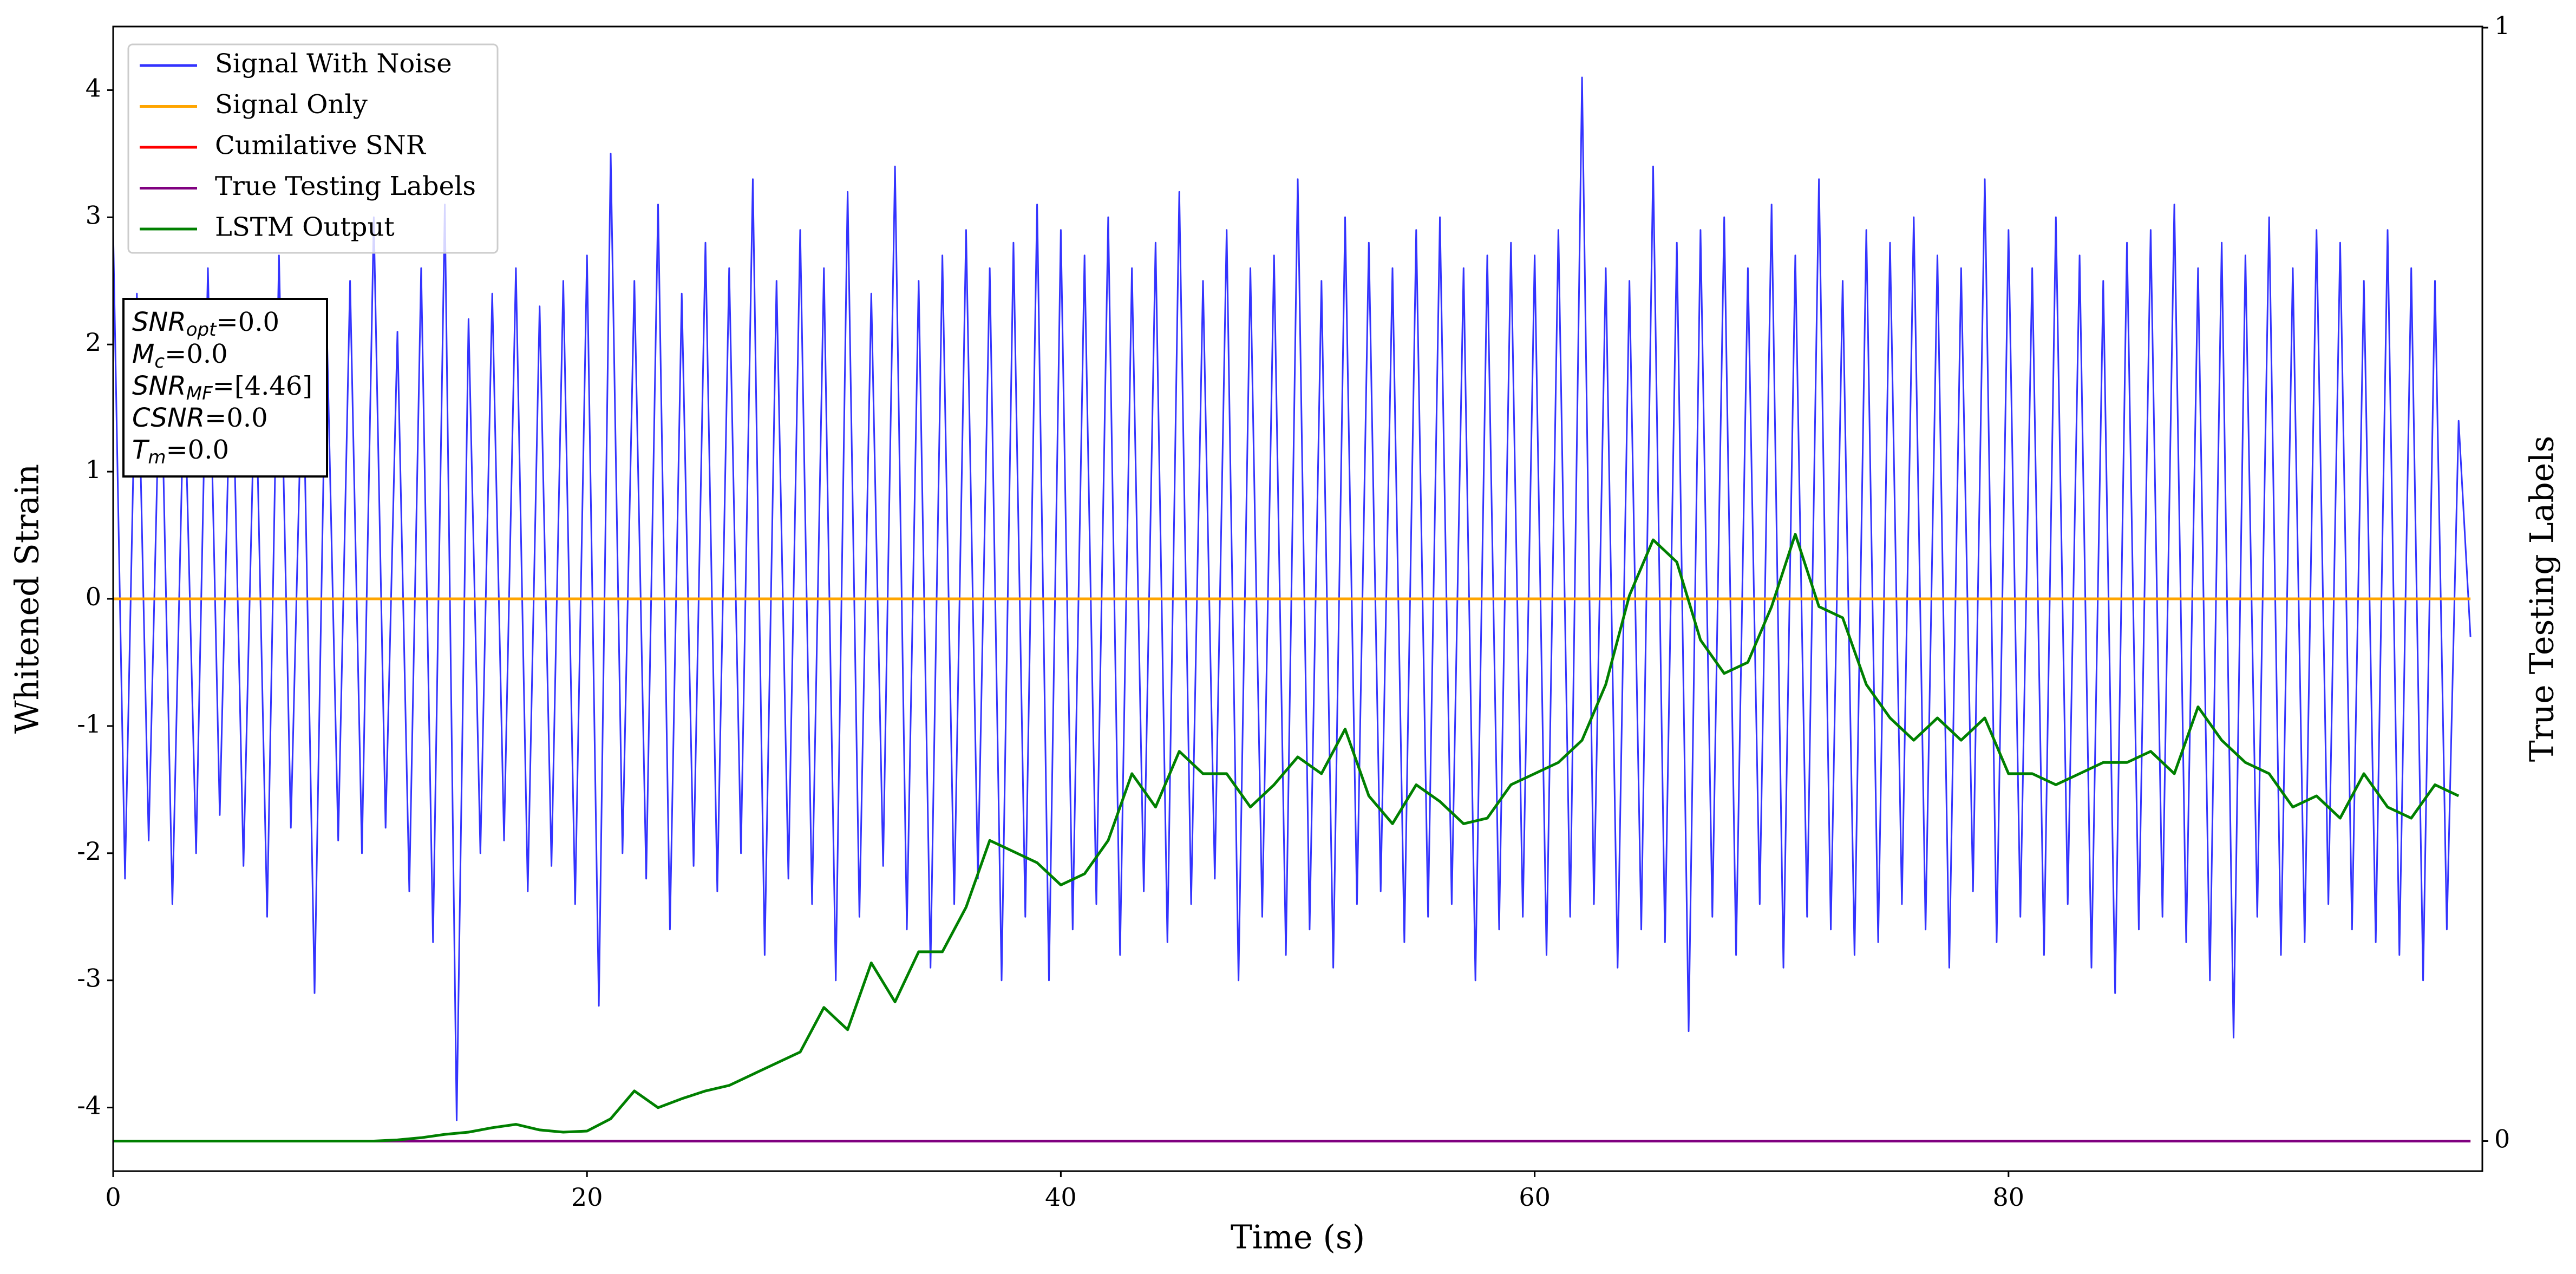 This screenshot has height=1274, width=2576. I want to click on y-tick-label: 2, so click(94, 342).